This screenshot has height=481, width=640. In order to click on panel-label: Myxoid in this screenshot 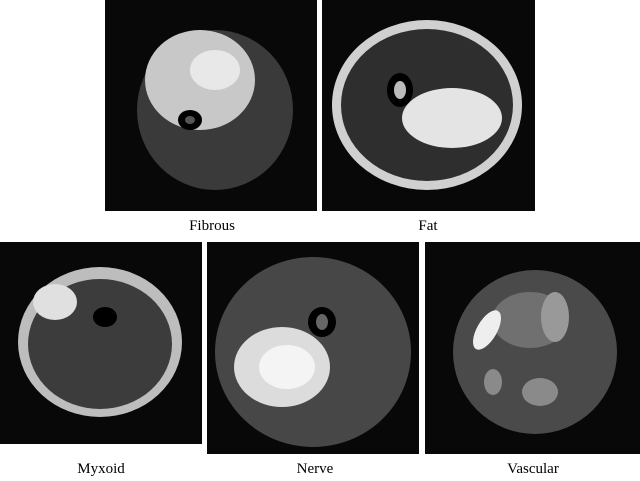, I will do `click(101, 469)`.